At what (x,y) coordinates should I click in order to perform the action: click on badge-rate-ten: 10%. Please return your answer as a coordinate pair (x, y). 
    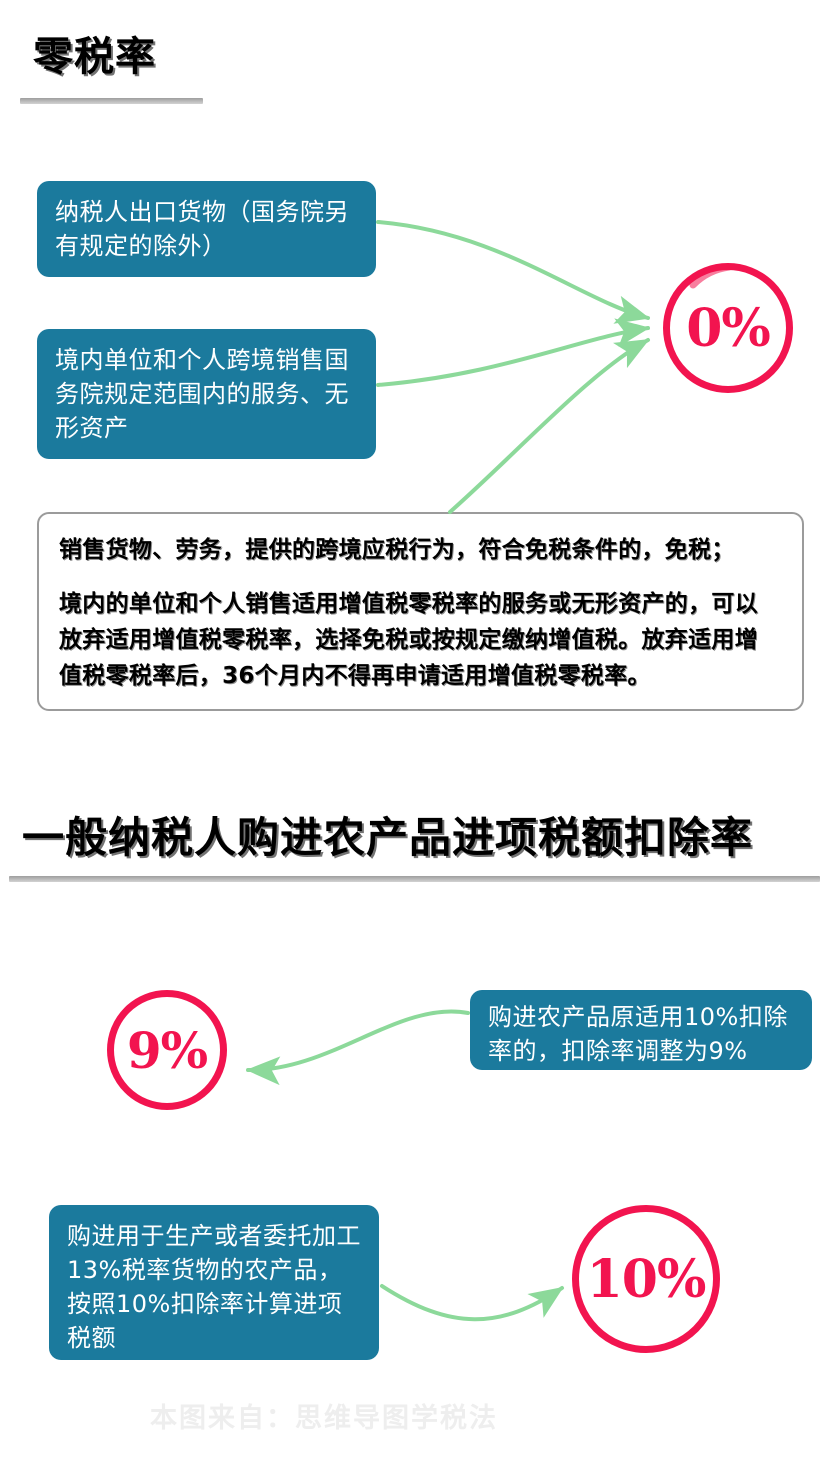
    Looking at the image, I should click on (646, 1279).